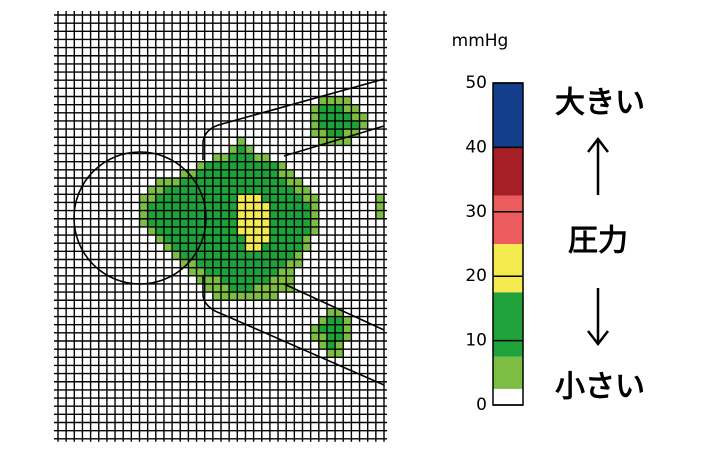  Describe the element at coordinates (600, 387) in the screenshot. I see `low-label: 小さい` at that location.